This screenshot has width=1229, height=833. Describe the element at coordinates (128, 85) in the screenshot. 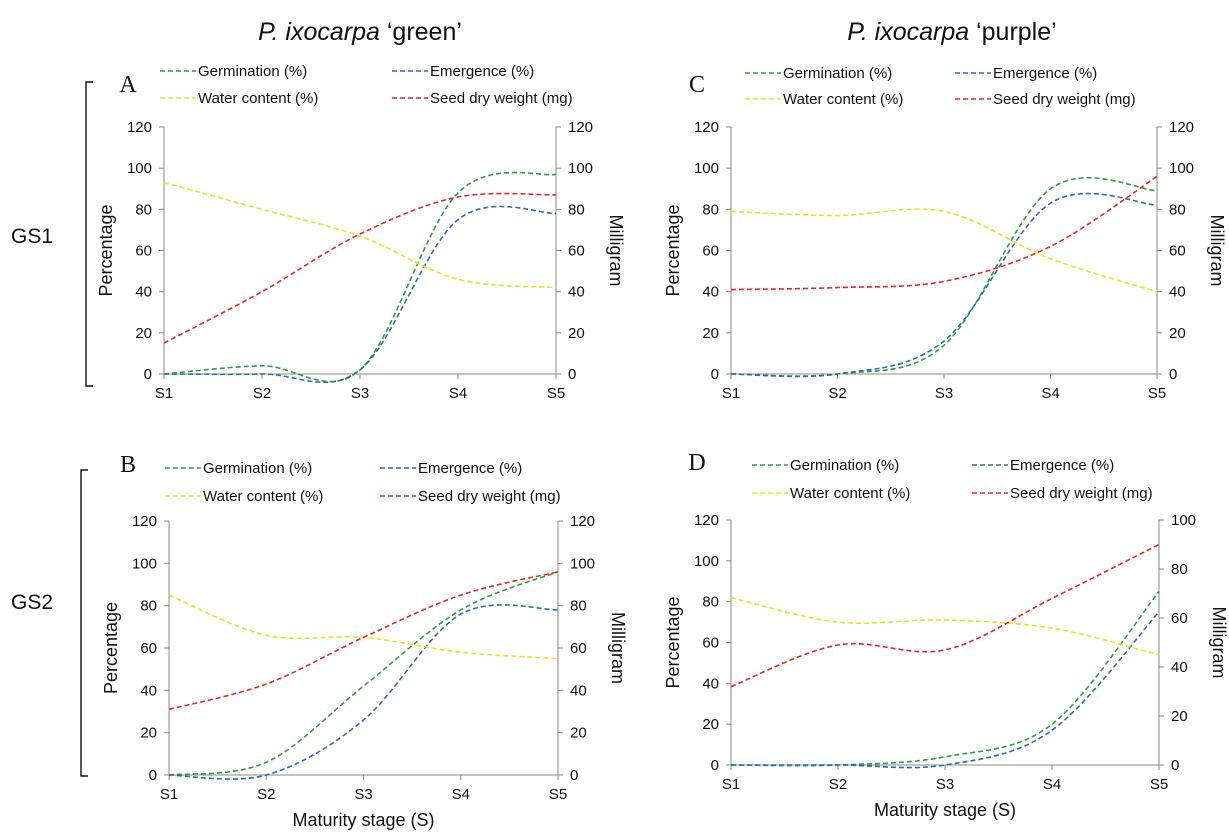

I see `panel-a-letter: A` at that location.